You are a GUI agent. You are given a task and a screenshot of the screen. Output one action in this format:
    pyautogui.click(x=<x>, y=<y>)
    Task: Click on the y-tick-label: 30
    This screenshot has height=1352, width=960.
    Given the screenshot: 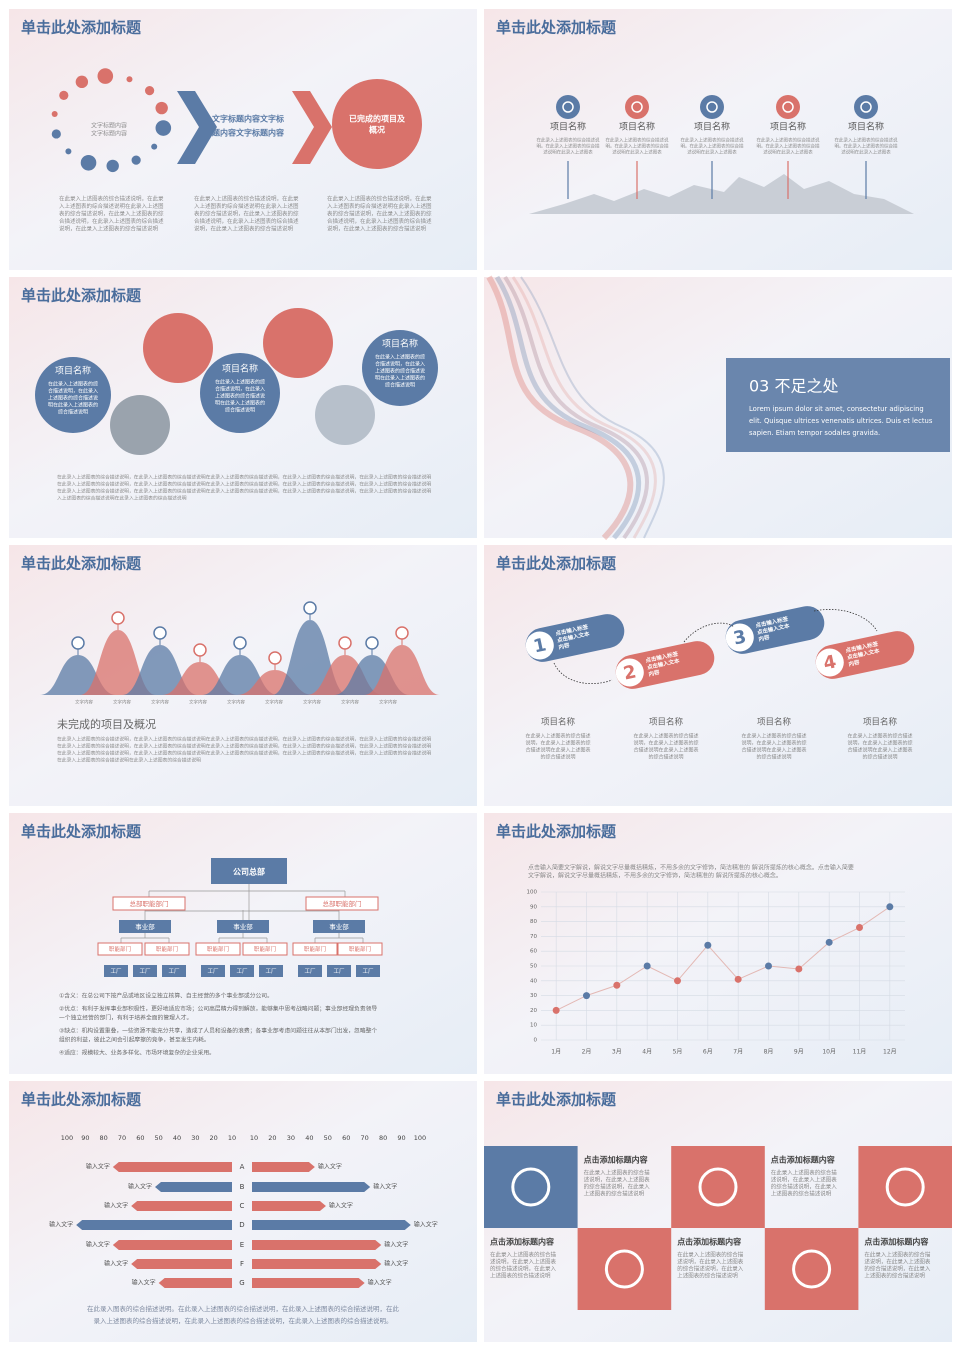 What is the action you would take?
    pyautogui.click(x=533, y=996)
    